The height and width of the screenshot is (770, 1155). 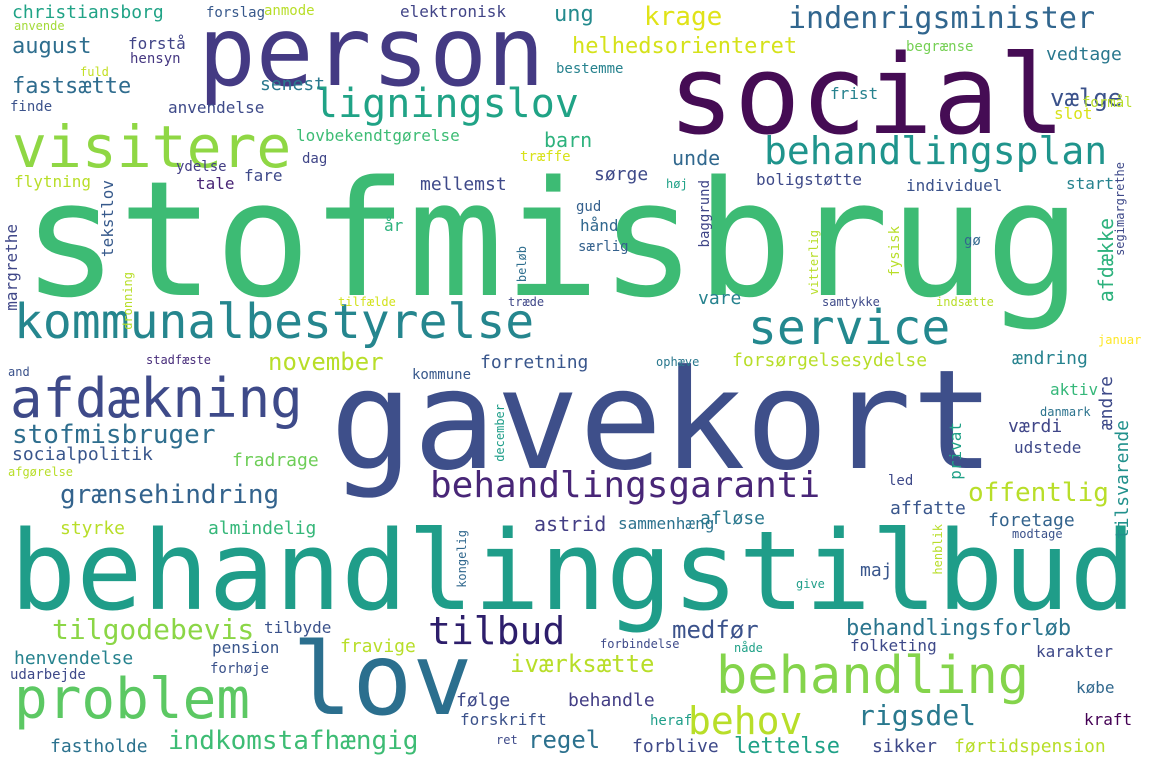 I want to click on word: behandlingsgaranti, so click(x=625, y=485).